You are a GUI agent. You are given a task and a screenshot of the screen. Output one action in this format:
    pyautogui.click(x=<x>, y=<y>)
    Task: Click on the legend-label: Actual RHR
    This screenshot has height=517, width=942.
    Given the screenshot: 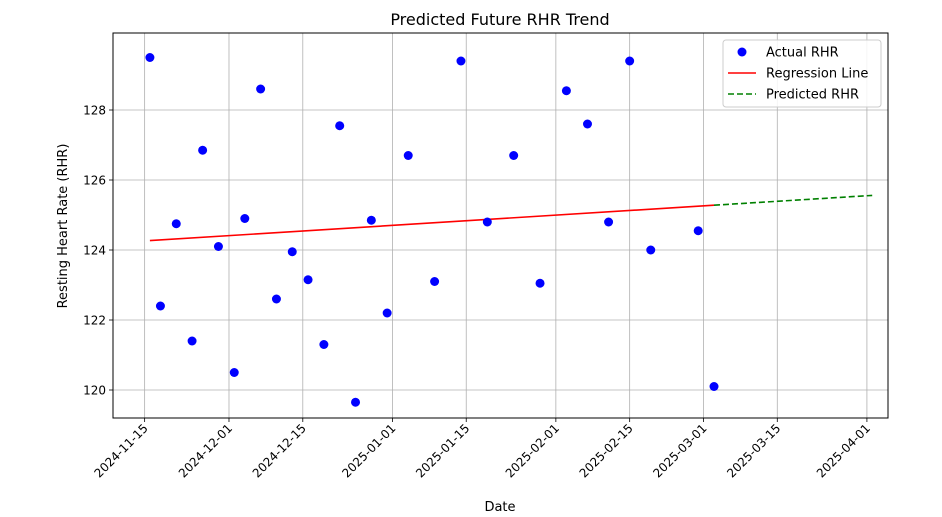 What is the action you would take?
    pyautogui.click(x=802, y=53)
    